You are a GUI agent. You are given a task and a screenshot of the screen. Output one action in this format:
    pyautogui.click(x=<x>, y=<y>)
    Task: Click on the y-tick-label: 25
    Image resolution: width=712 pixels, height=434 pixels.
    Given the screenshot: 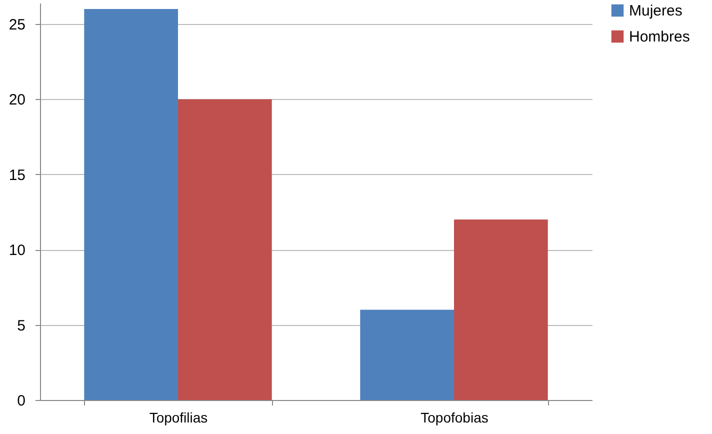 What is the action you would take?
    pyautogui.click(x=17, y=25)
    